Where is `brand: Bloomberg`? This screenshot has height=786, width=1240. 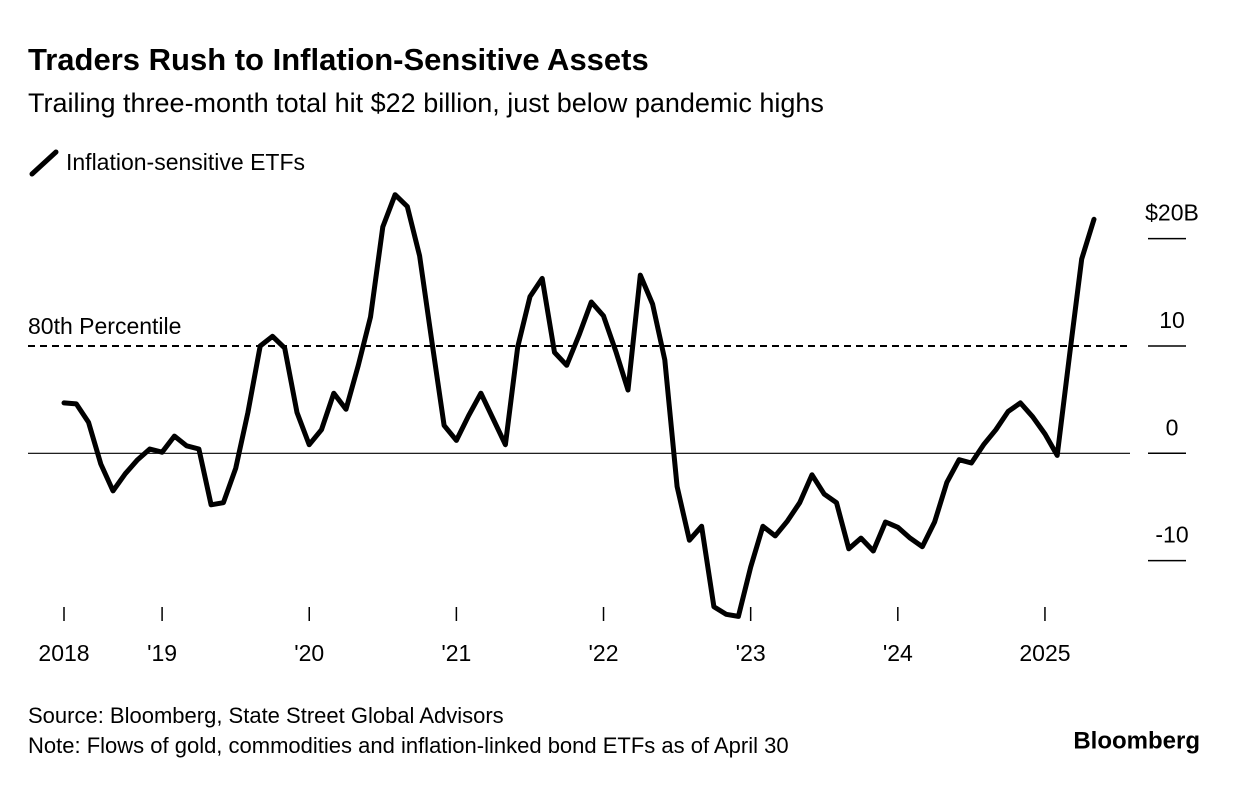 brand: Bloomberg is located at coordinates (1136, 740).